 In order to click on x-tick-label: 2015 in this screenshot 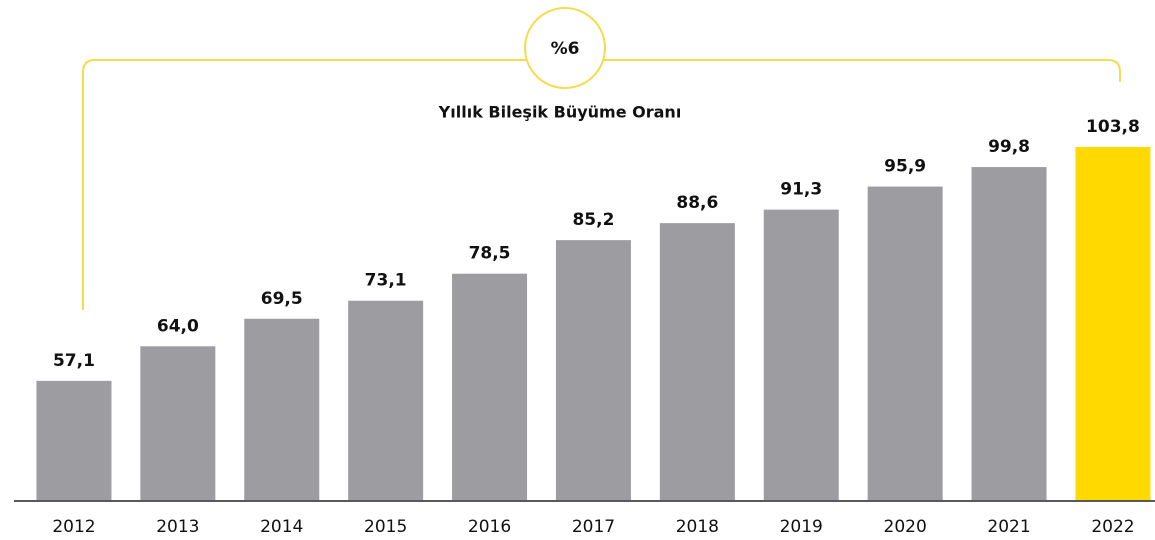, I will do `click(385, 527)`.